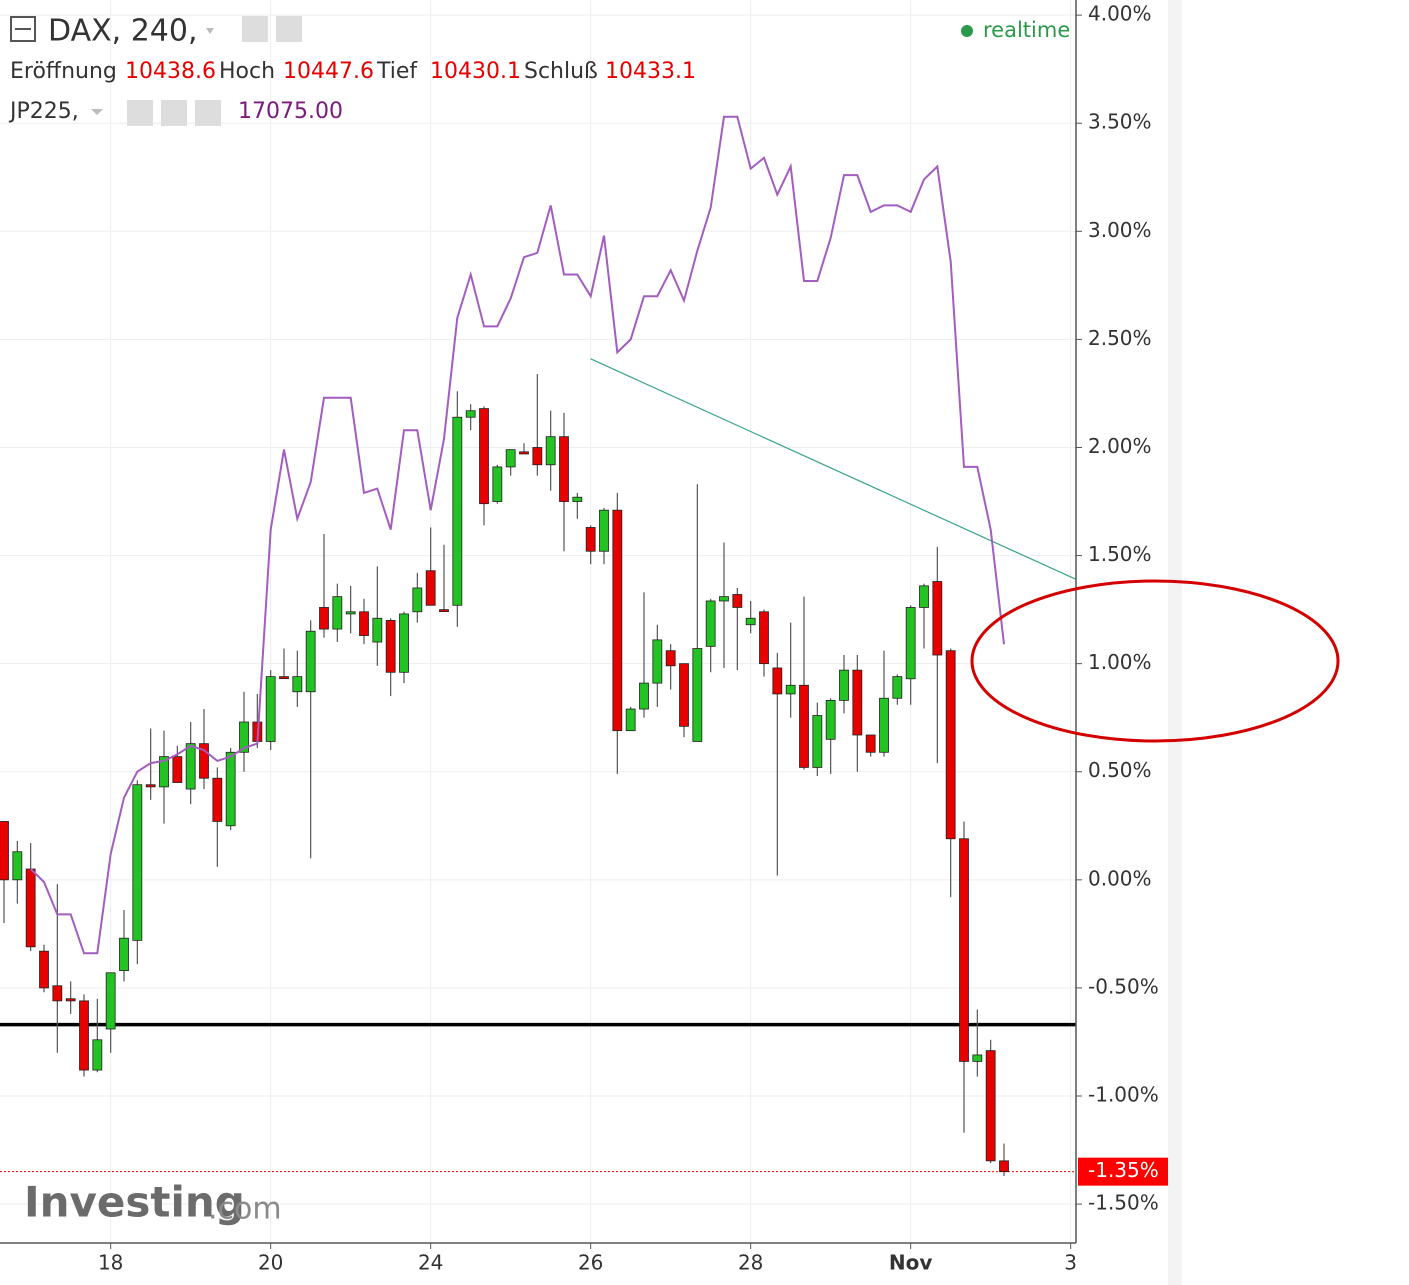 The image size is (1409, 1285). I want to click on last-value-badge, so click(1123, 1171).